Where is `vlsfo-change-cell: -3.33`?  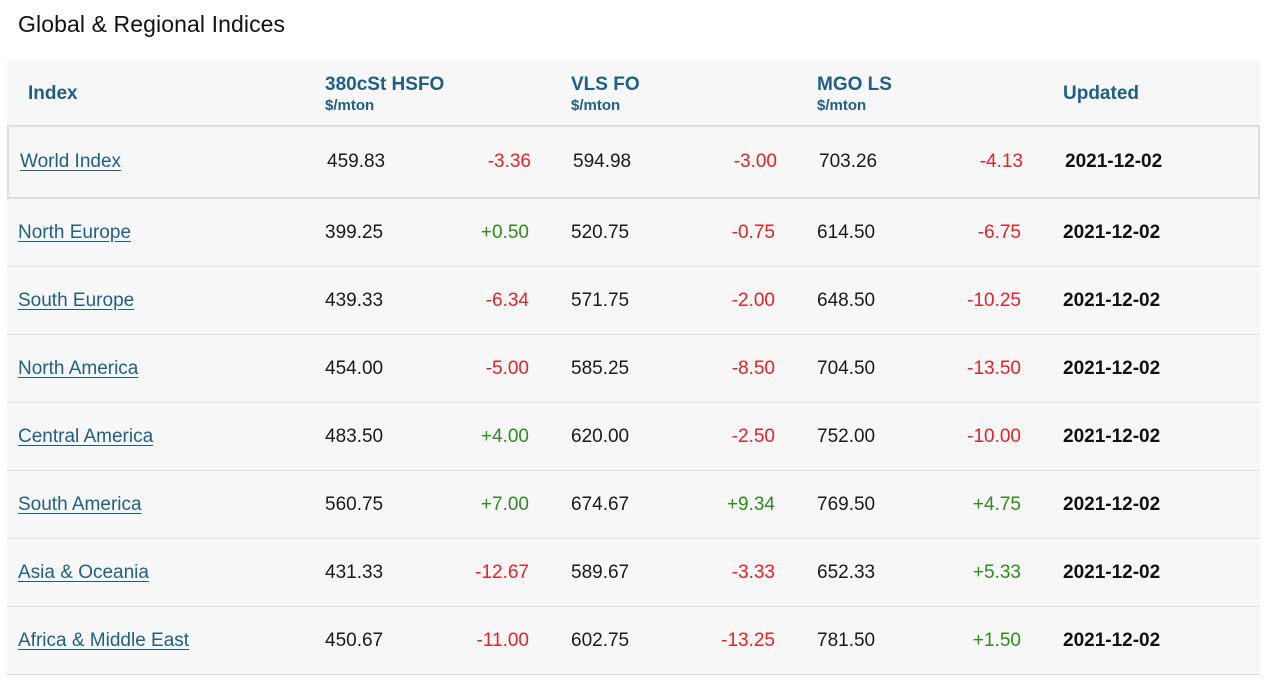 vlsfo-change-cell: -3.33 is located at coordinates (714, 572).